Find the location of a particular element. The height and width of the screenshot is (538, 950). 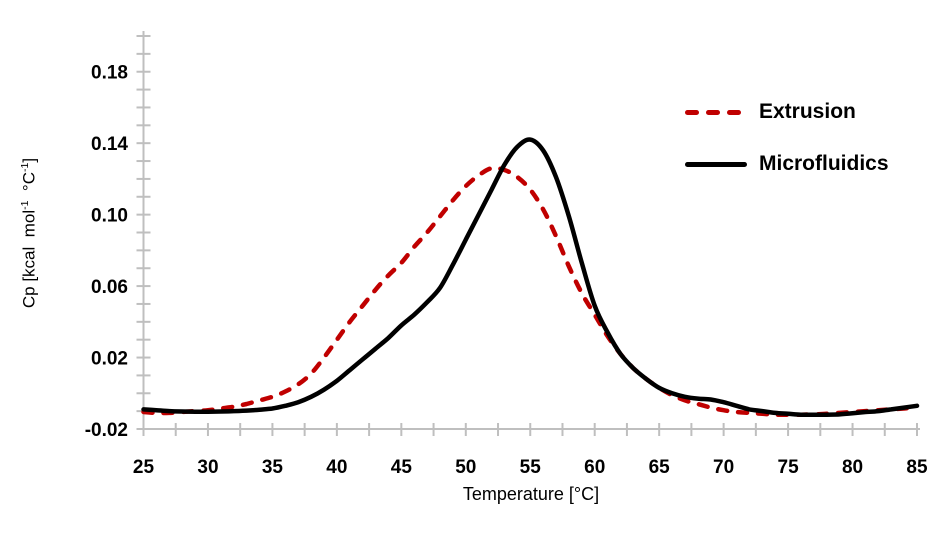

y-tick-labels: -0.02 0.02 0.06 0.10 0.14 0.18 is located at coordinates (107, 252).